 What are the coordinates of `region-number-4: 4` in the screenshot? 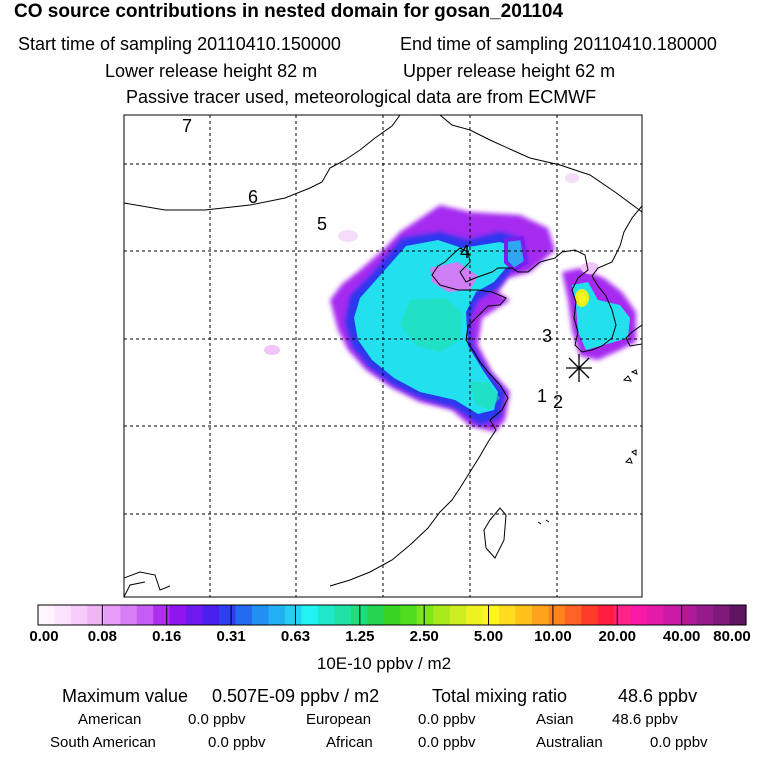 It's located at (465, 252).